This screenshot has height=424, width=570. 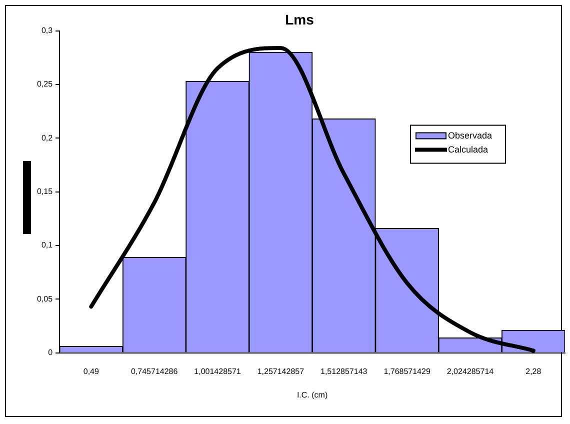 What do you see at coordinates (45, 299) in the screenshot?
I see `y-tick-label: 0,05` at bounding box center [45, 299].